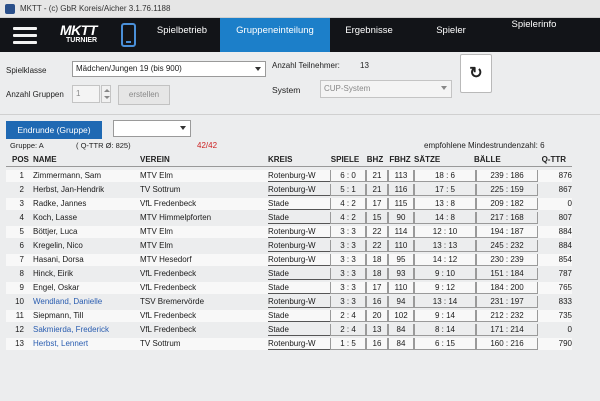 This screenshot has width=600, height=401. I want to click on tab-ergebnisse: Ergebnisse, so click(369, 30).